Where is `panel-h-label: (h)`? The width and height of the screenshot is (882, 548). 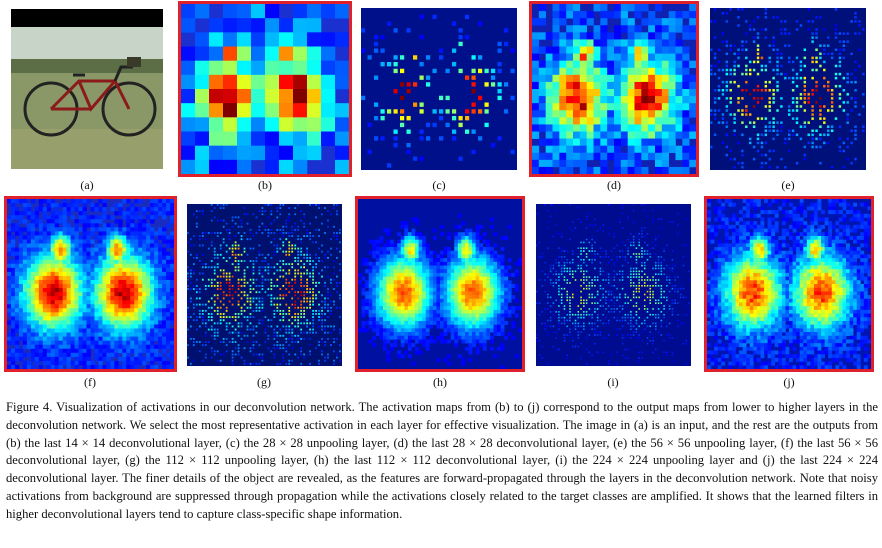
panel-h-label: (h) is located at coordinates (440, 382).